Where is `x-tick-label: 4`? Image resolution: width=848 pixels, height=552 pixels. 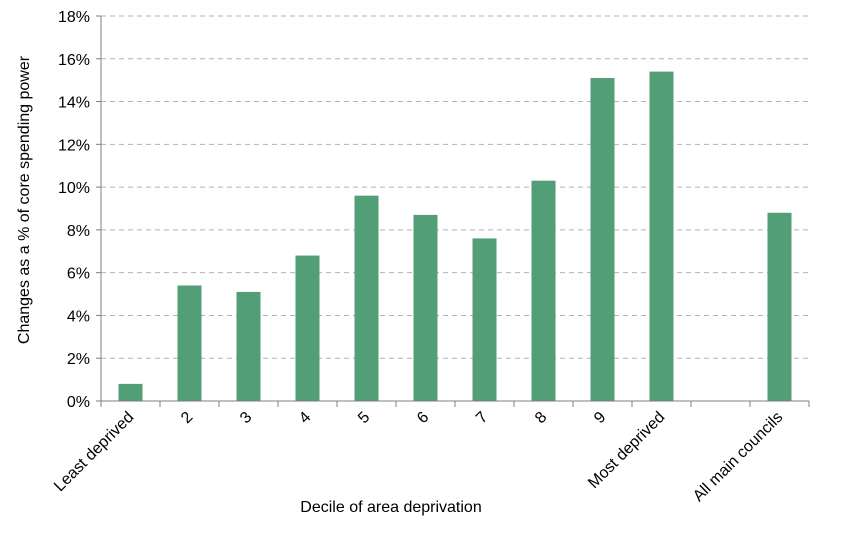
x-tick-label: 4 is located at coordinates (305, 418).